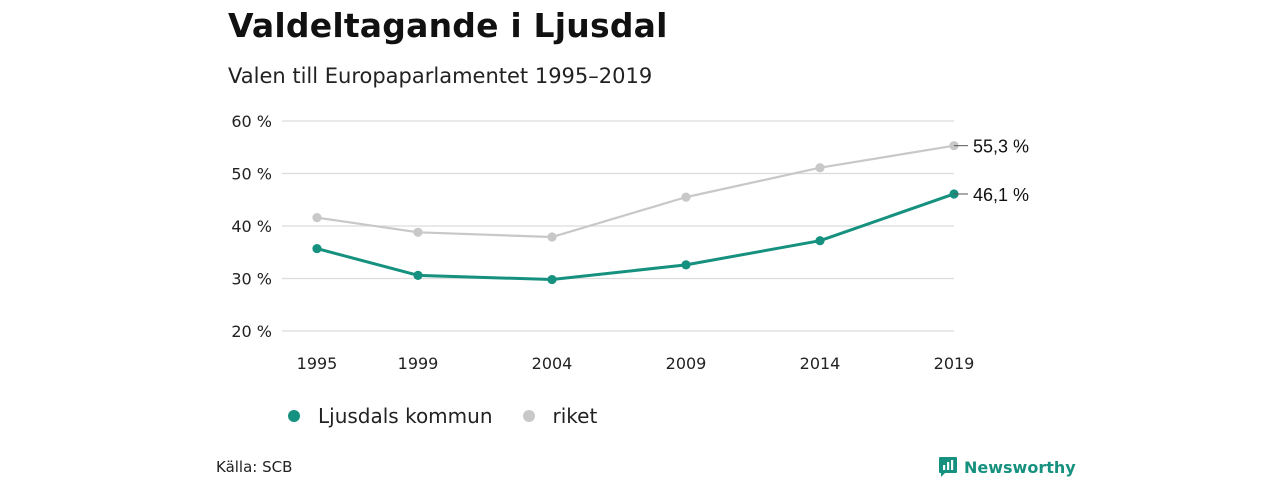  What do you see at coordinates (575, 416) in the screenshot?
I see `legend-label: riket` at bounding box center [575, 416].